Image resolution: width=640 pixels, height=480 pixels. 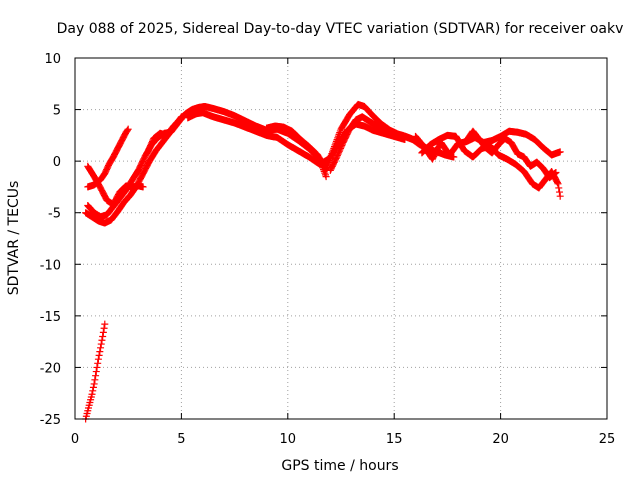 I want to click on y-tick-label: 10, so click(x=52, y=59).